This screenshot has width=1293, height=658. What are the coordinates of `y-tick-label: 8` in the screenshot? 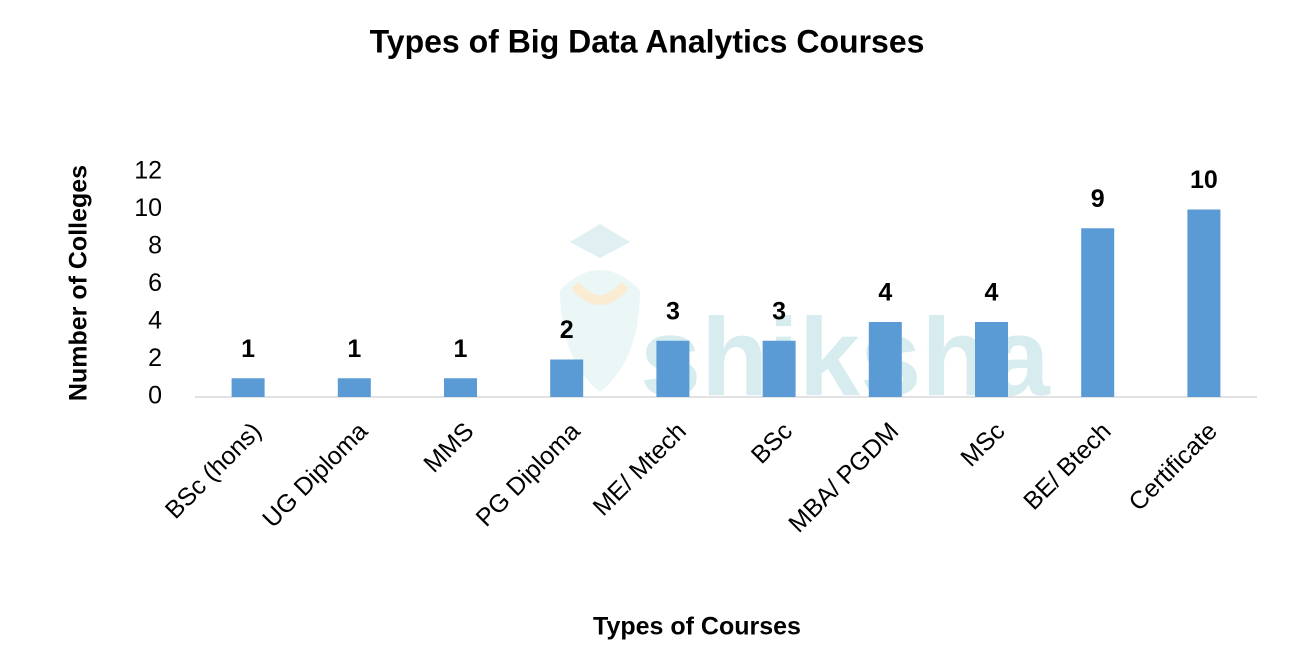 It's located at (155, 246).